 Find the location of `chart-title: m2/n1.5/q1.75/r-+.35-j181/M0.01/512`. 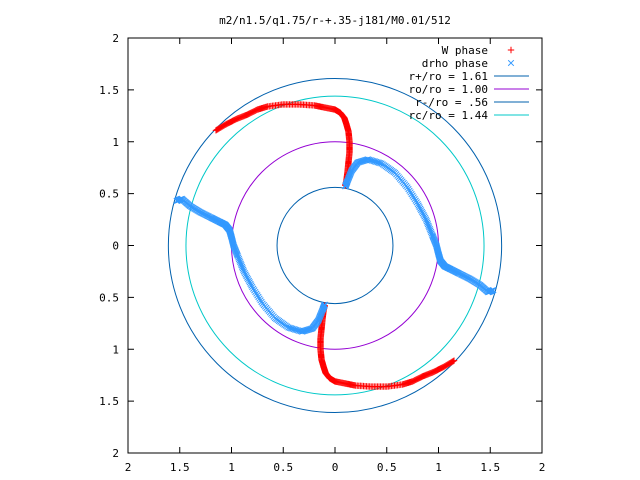

chart-title: m2/n1.5/q1.75/r-+.35-j181/M0.01/512 is located at coordinates (335, 20).